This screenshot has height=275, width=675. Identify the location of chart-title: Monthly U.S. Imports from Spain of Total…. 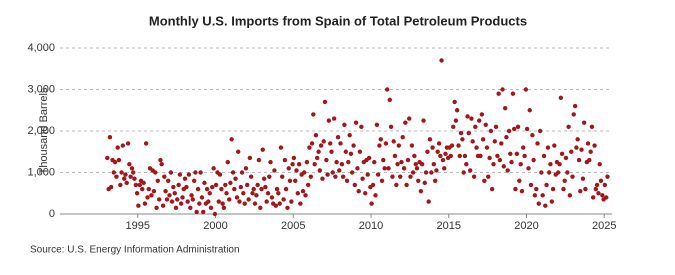
(338, 20).